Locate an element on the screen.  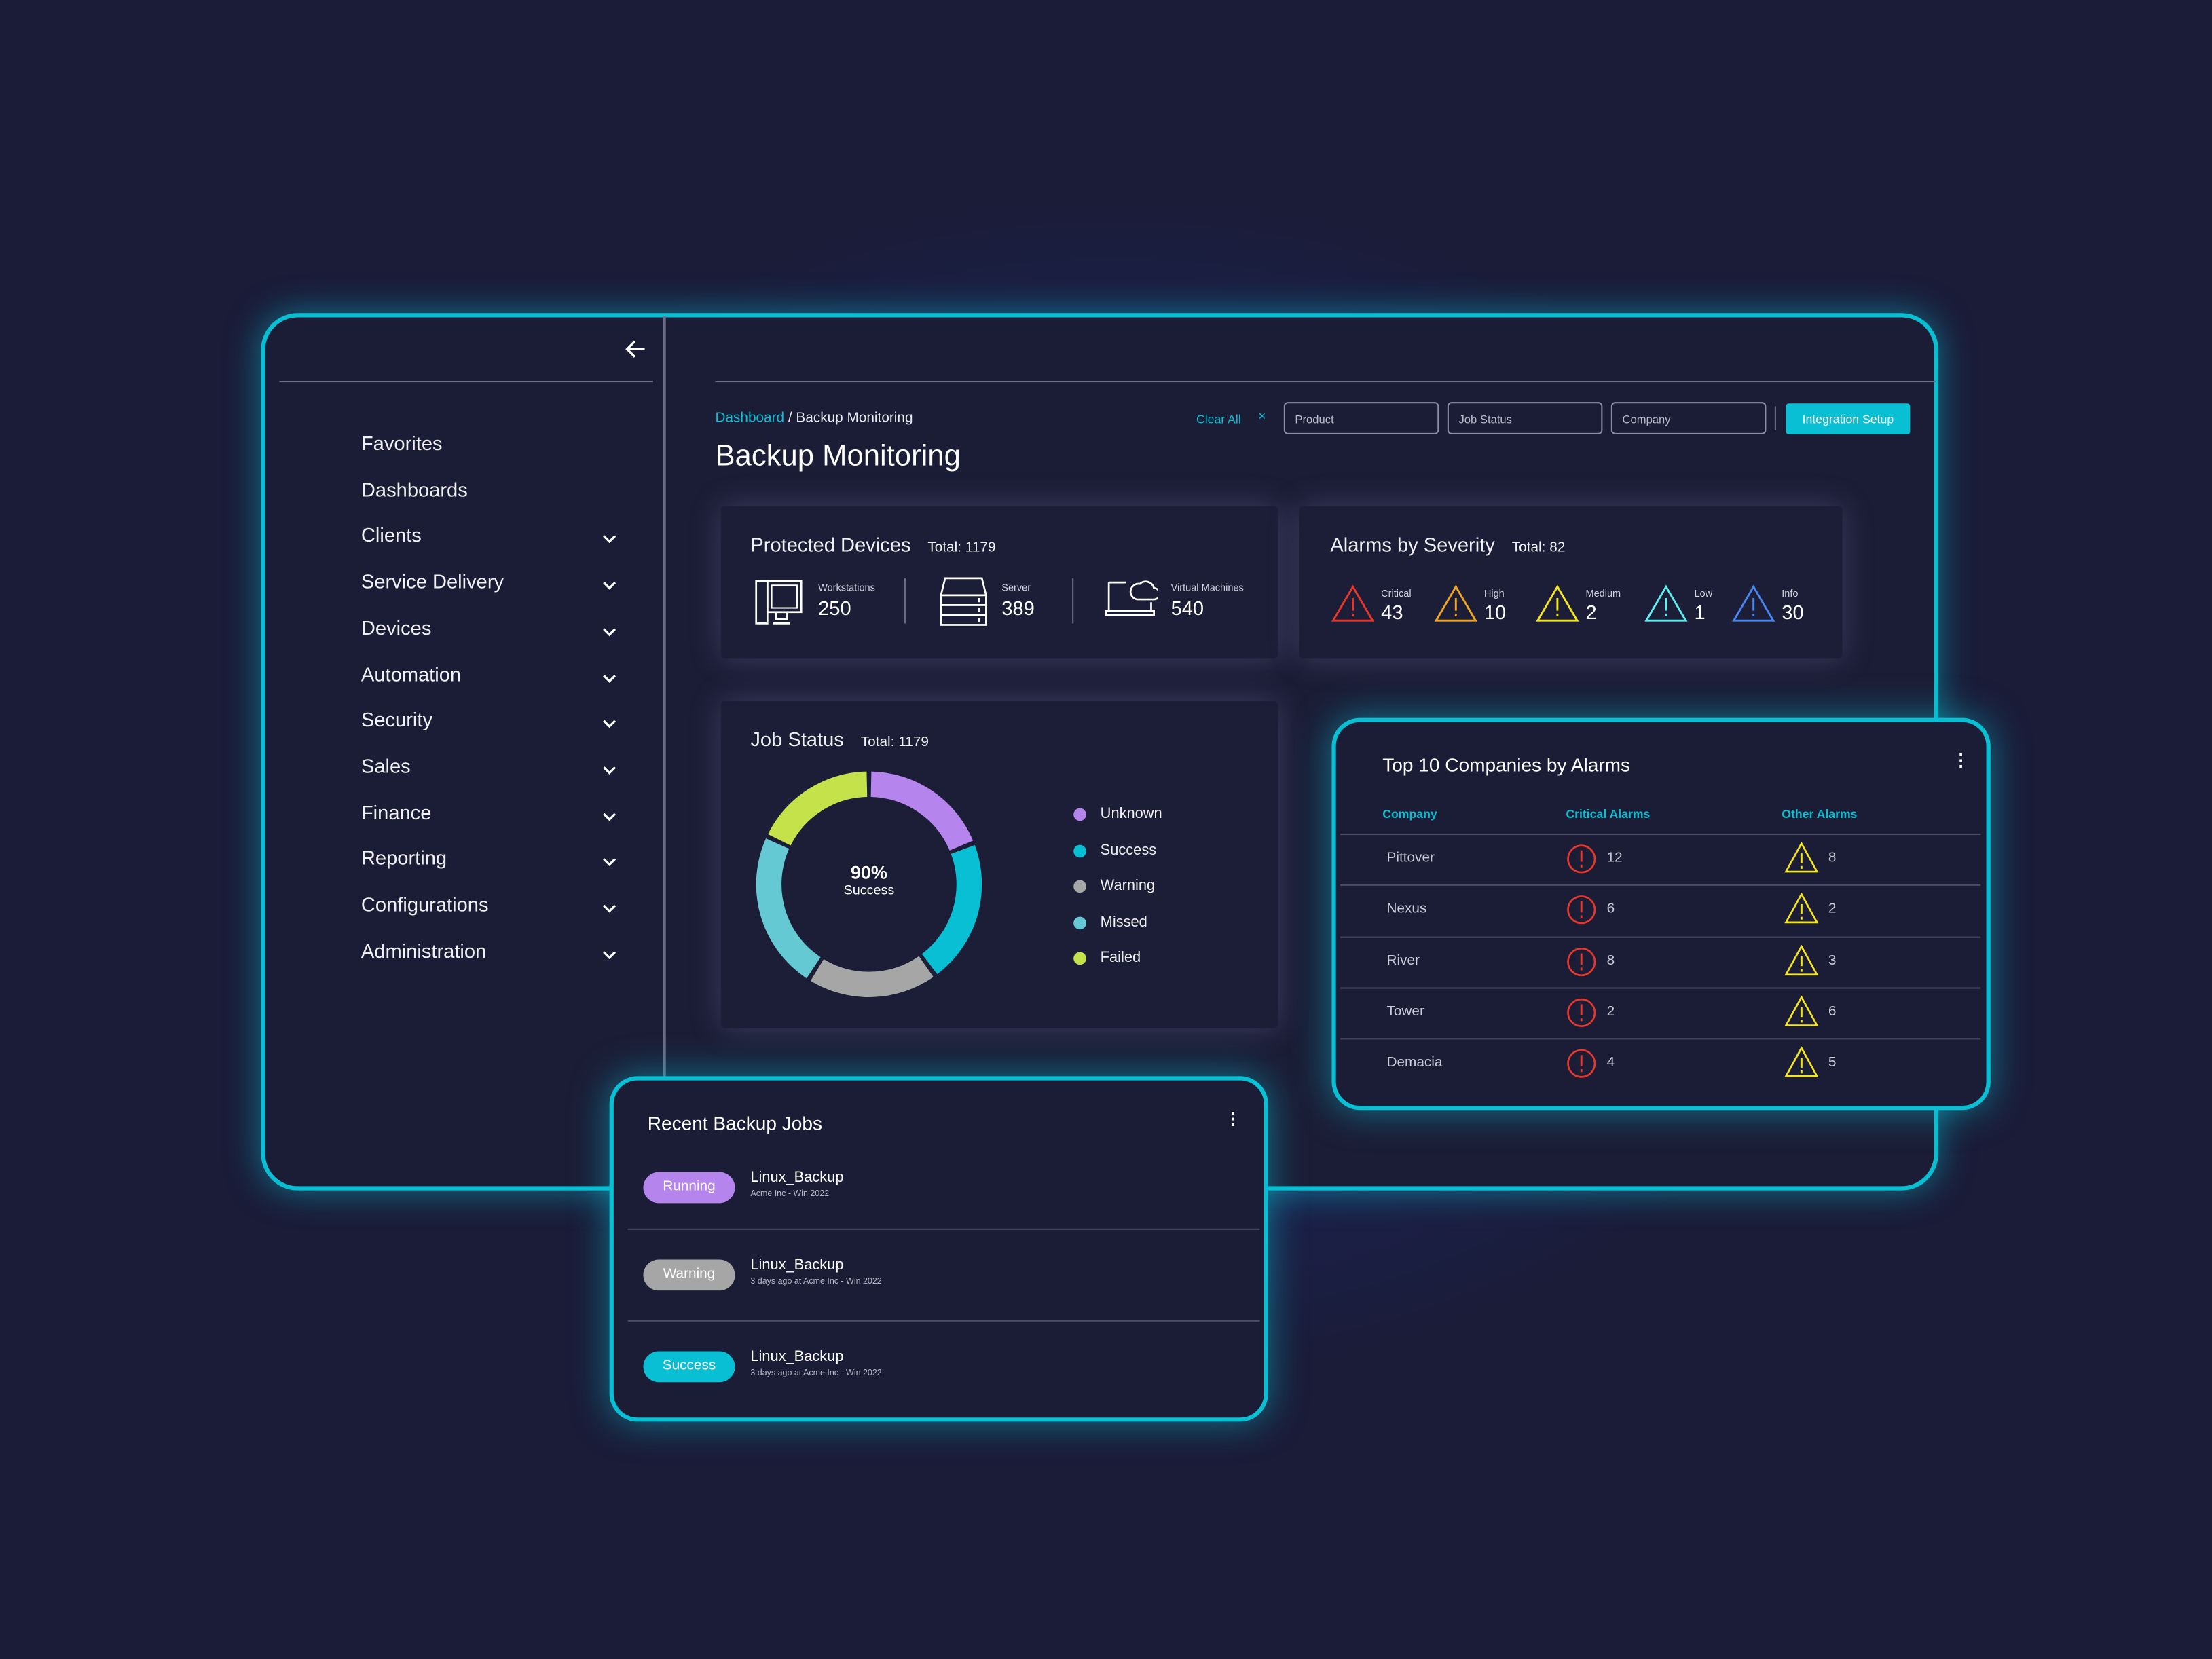
sidebar-item-dashboards: Dashboards is located at coordinates (414, 488).